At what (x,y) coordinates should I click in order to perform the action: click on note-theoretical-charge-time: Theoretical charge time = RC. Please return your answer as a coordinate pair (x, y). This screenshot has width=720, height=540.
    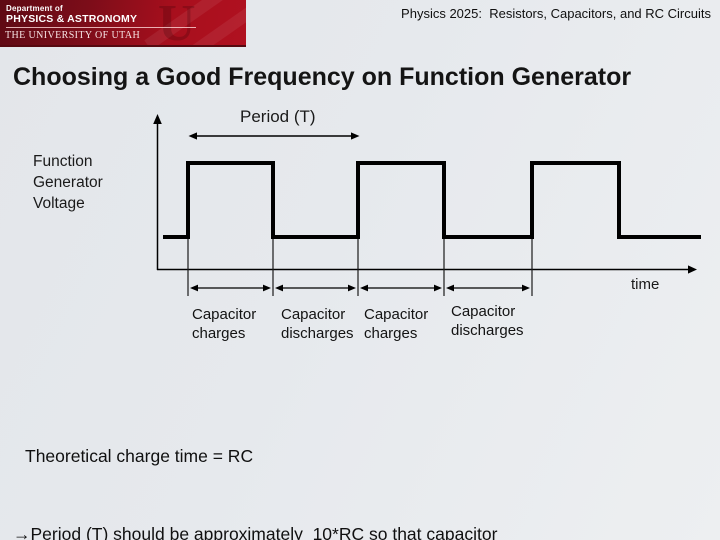
    Looking at the image, I should click on (139, 456).